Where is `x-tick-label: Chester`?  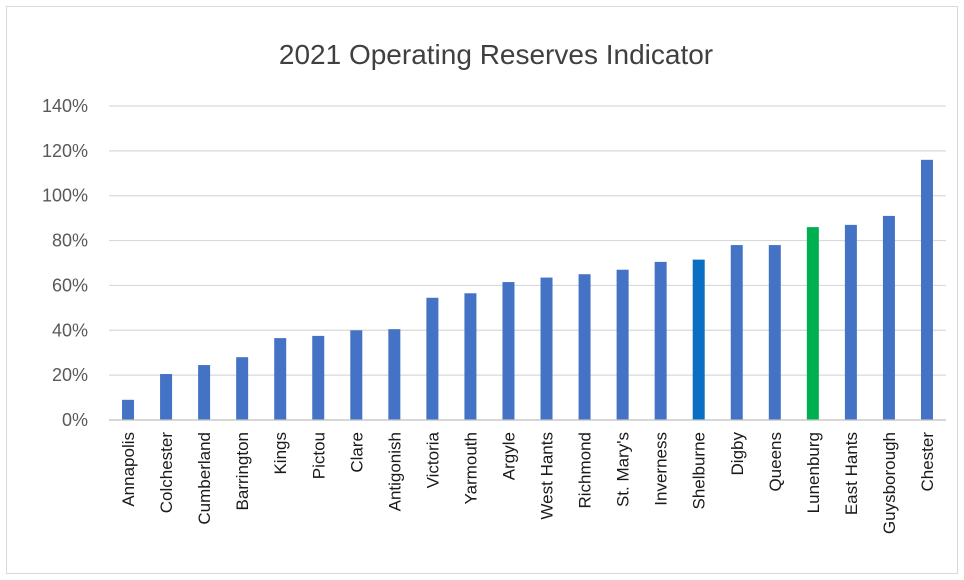
x-tick-label: Chester is located at coordinates (927, 462).